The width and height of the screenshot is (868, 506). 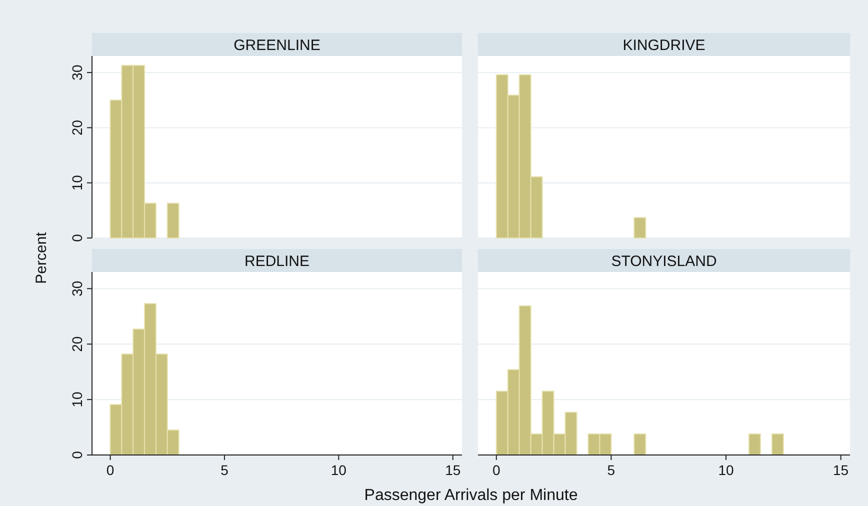 What do you see at coordinates (277, 261) in the screenshot?
I see `chart-title: REDLINE` at bounding box center [277, 261].